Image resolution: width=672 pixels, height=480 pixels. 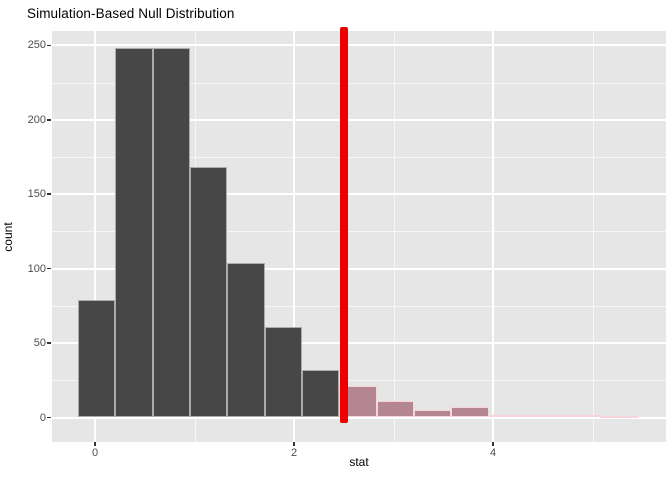 What do you see at coordinates (36, 268) in the screenshot?
I see `y-axis-tick-label: 100` at bounding box center [36, 268].